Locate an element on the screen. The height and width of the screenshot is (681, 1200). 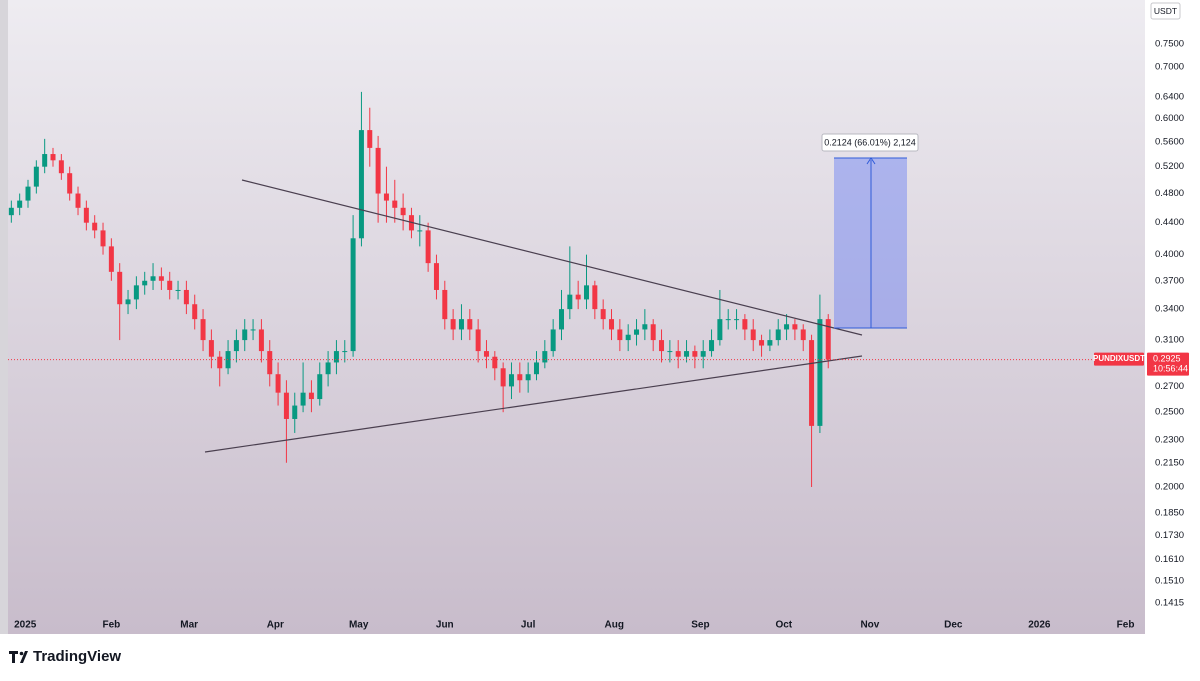
y-tick-label: 0.2500 is located at coordinates (1169, 412).